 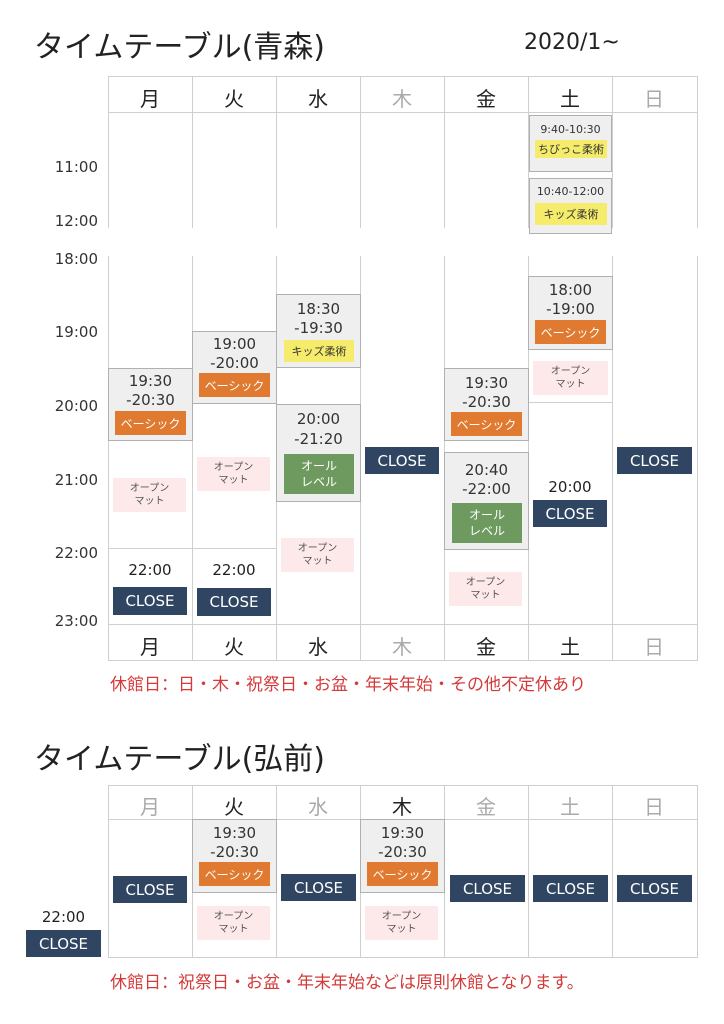 I want to click on time-label: 20:00, so click(x=76, y=406).